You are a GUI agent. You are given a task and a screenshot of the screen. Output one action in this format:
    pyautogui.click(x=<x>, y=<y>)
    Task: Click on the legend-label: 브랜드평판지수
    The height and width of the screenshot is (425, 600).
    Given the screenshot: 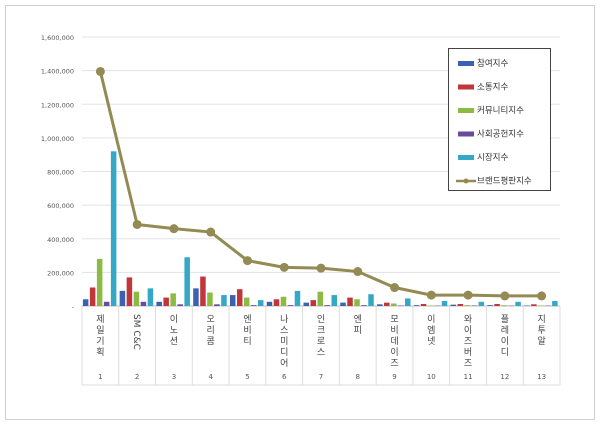 What is the action you would take?
    pyautogui.click(x=504, y=181)
    